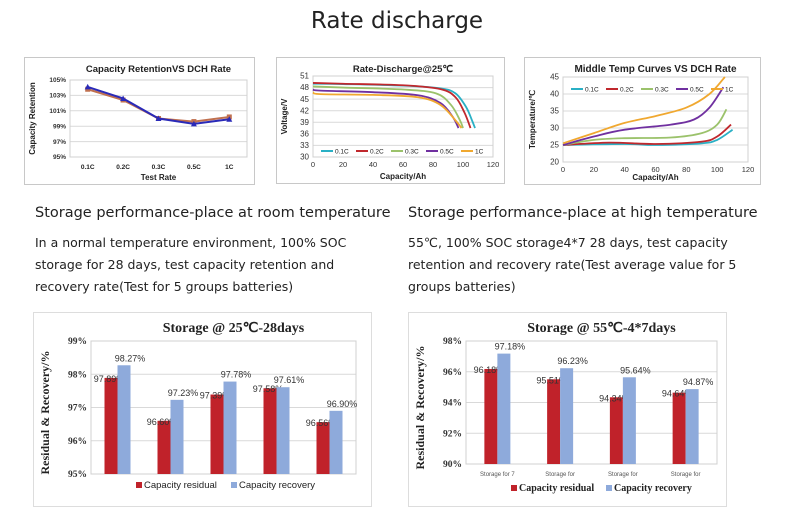 The height and width of the screenshot is (519, 794). Describe the element at coordinates (162, 422) in the screenshot. I see `data-label: 96.60%` at that location.